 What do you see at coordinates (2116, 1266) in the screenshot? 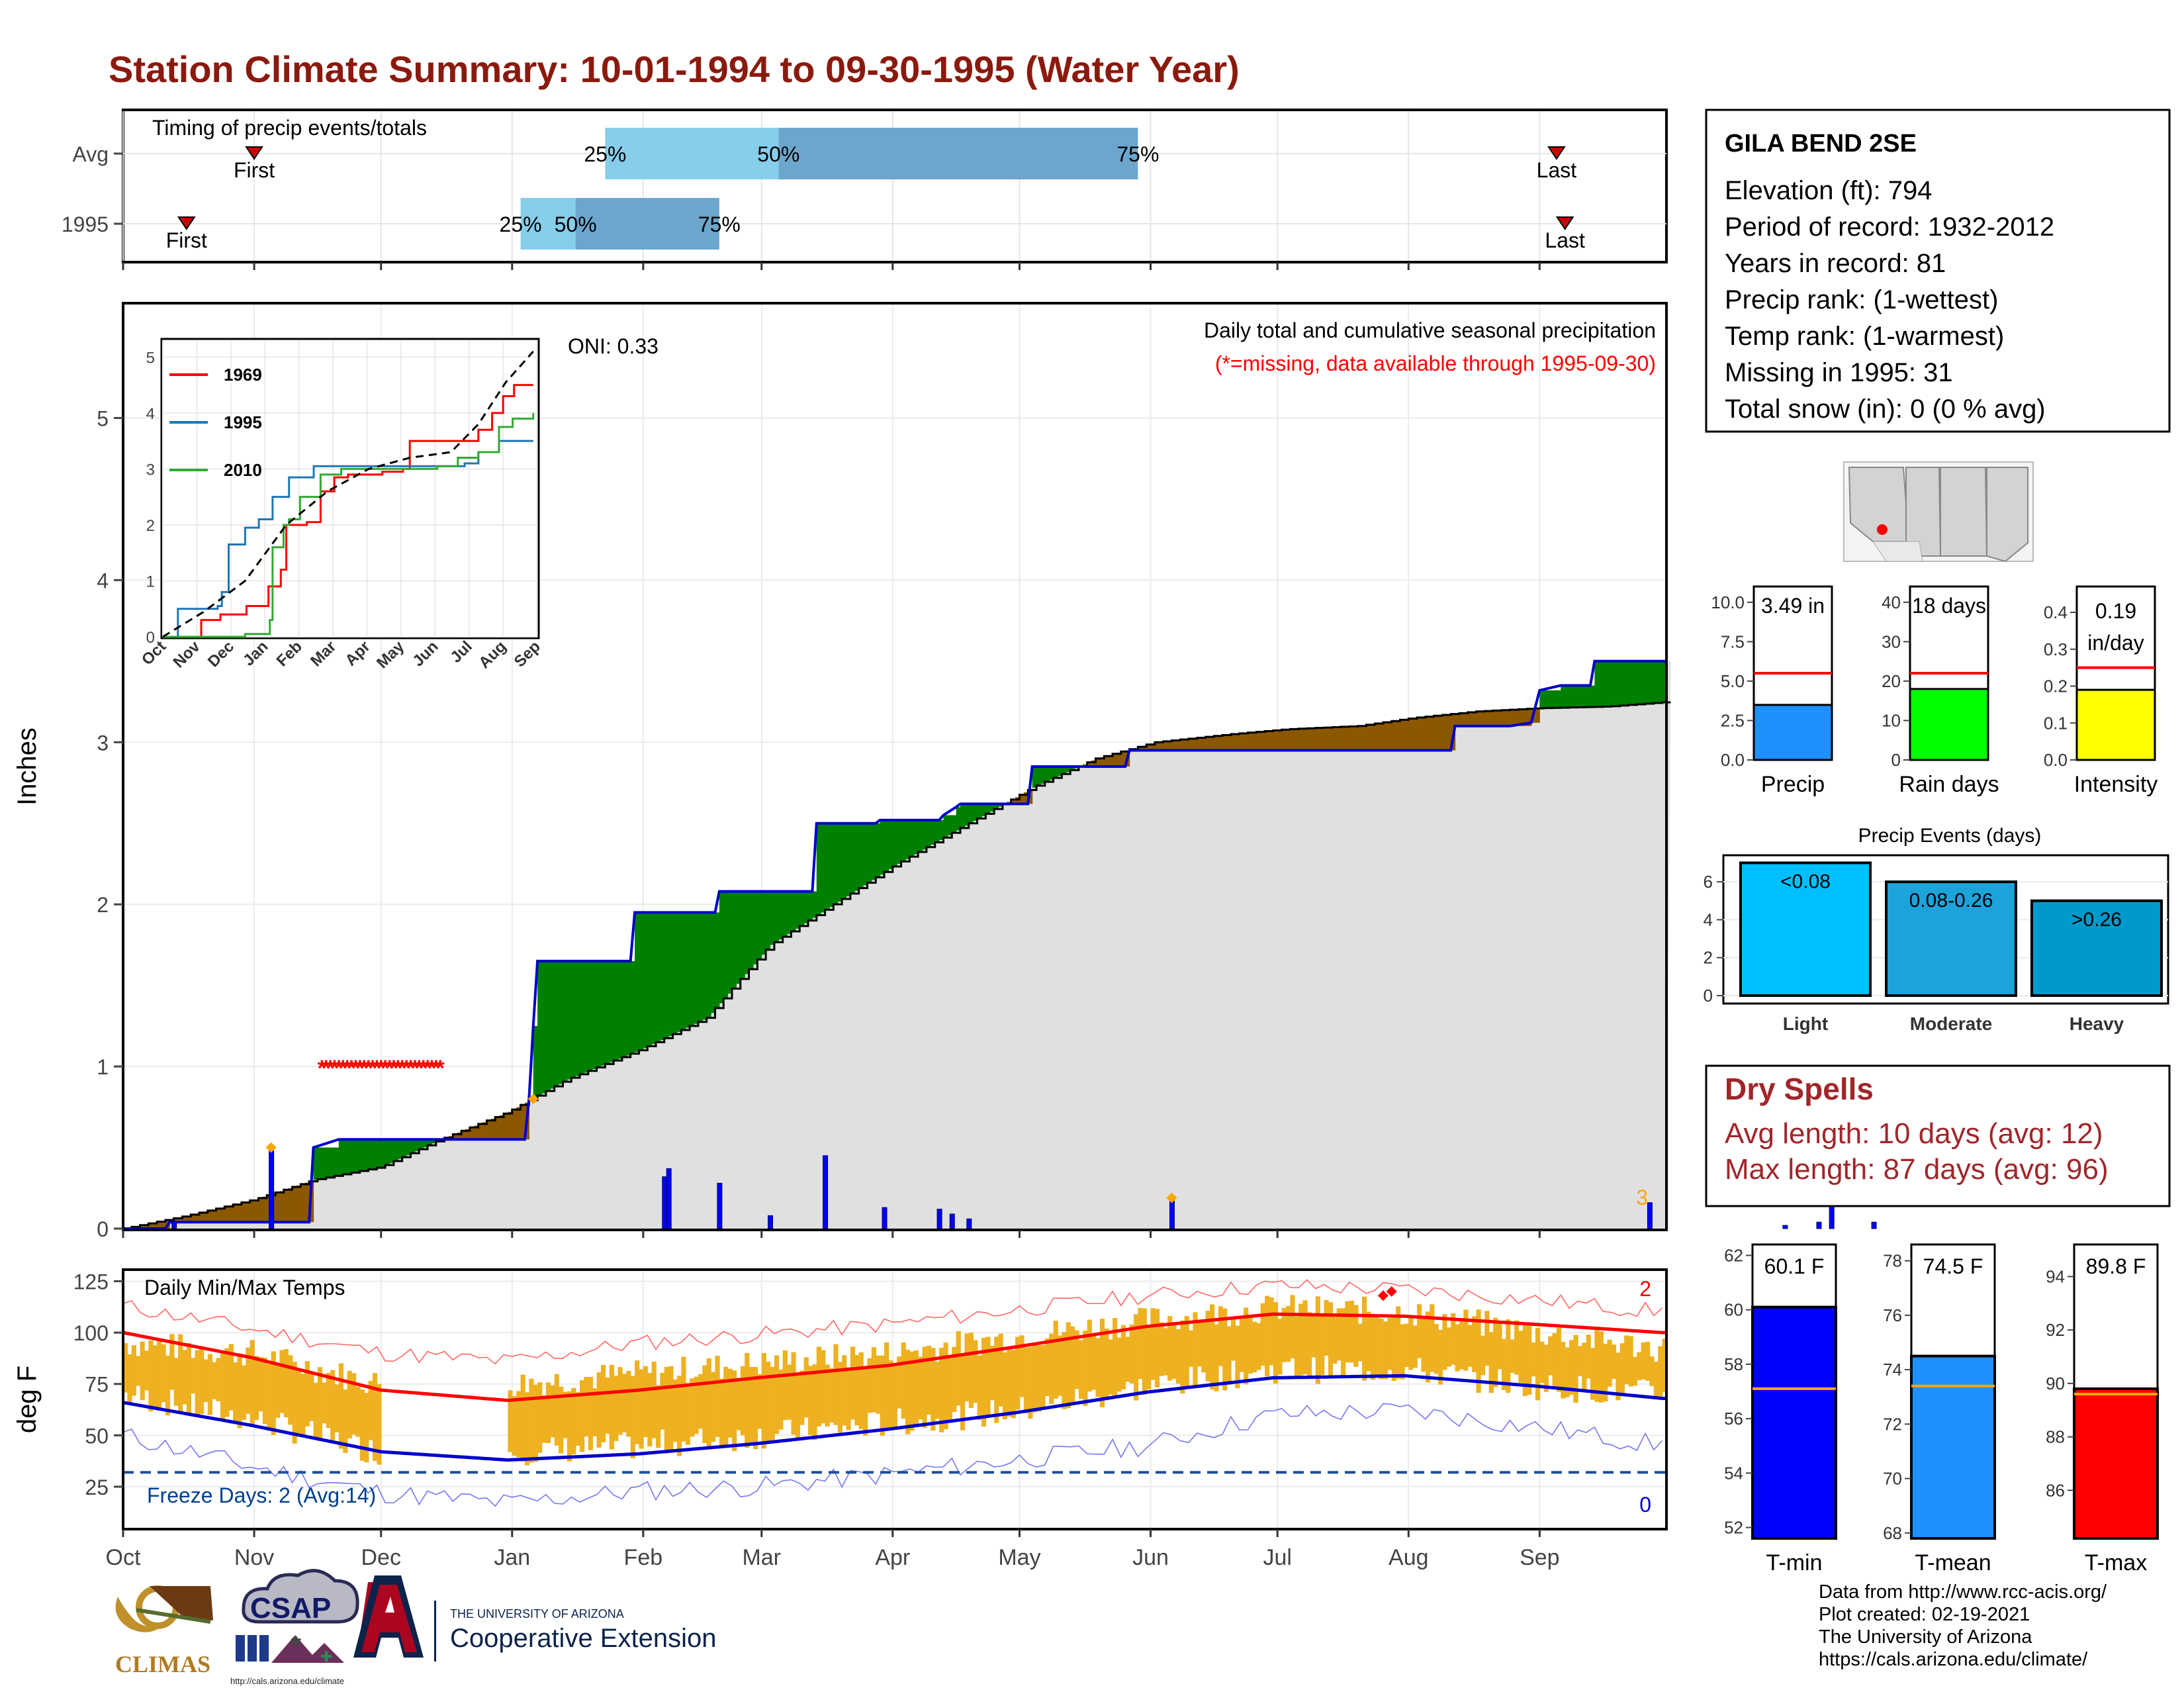
I see `temp-summary-value-label: 89.8 F` at bounding box center [2116, 1266].